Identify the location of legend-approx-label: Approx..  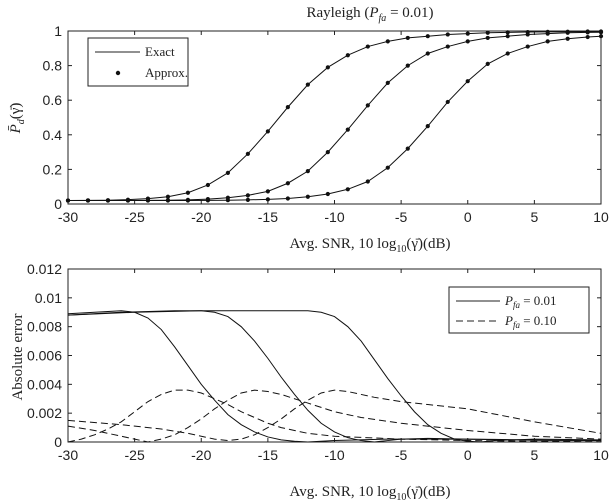
(166, 72).